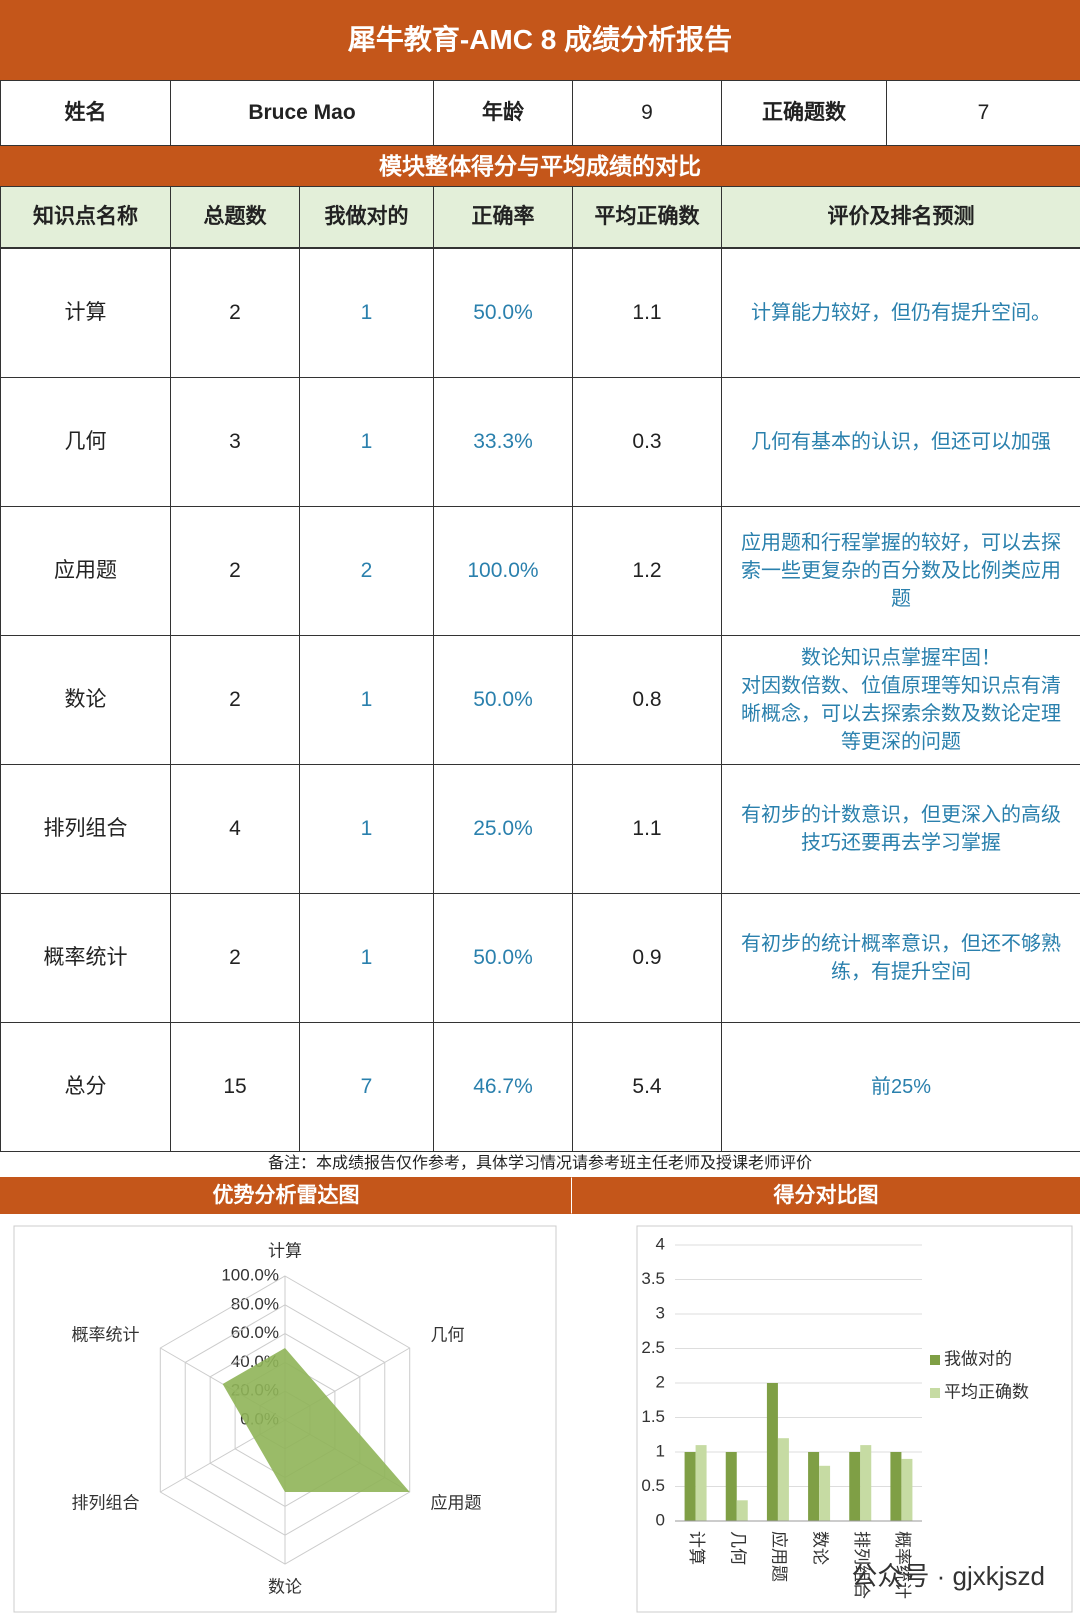 This screenshot has width=1080, height=1616. Describe the element at coordinates (235, 442) in the screenshot. I see `table-cell: 3` at that location.